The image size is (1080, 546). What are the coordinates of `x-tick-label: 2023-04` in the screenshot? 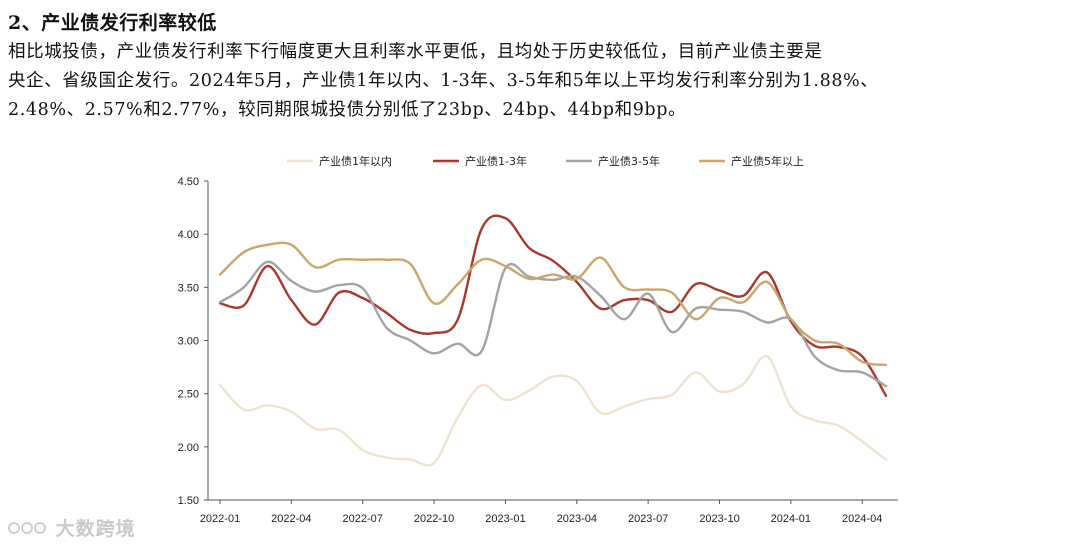 It's located at (577, 519).